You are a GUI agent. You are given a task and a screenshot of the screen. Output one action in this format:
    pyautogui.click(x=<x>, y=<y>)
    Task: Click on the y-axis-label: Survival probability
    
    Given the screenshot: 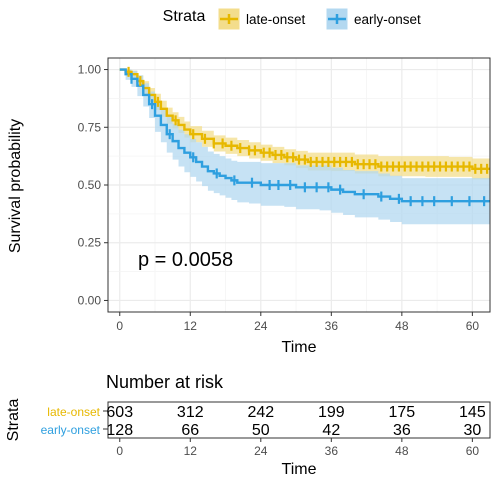 What is the action you would take?
    pyautogui.click(x=15, y=186)
    